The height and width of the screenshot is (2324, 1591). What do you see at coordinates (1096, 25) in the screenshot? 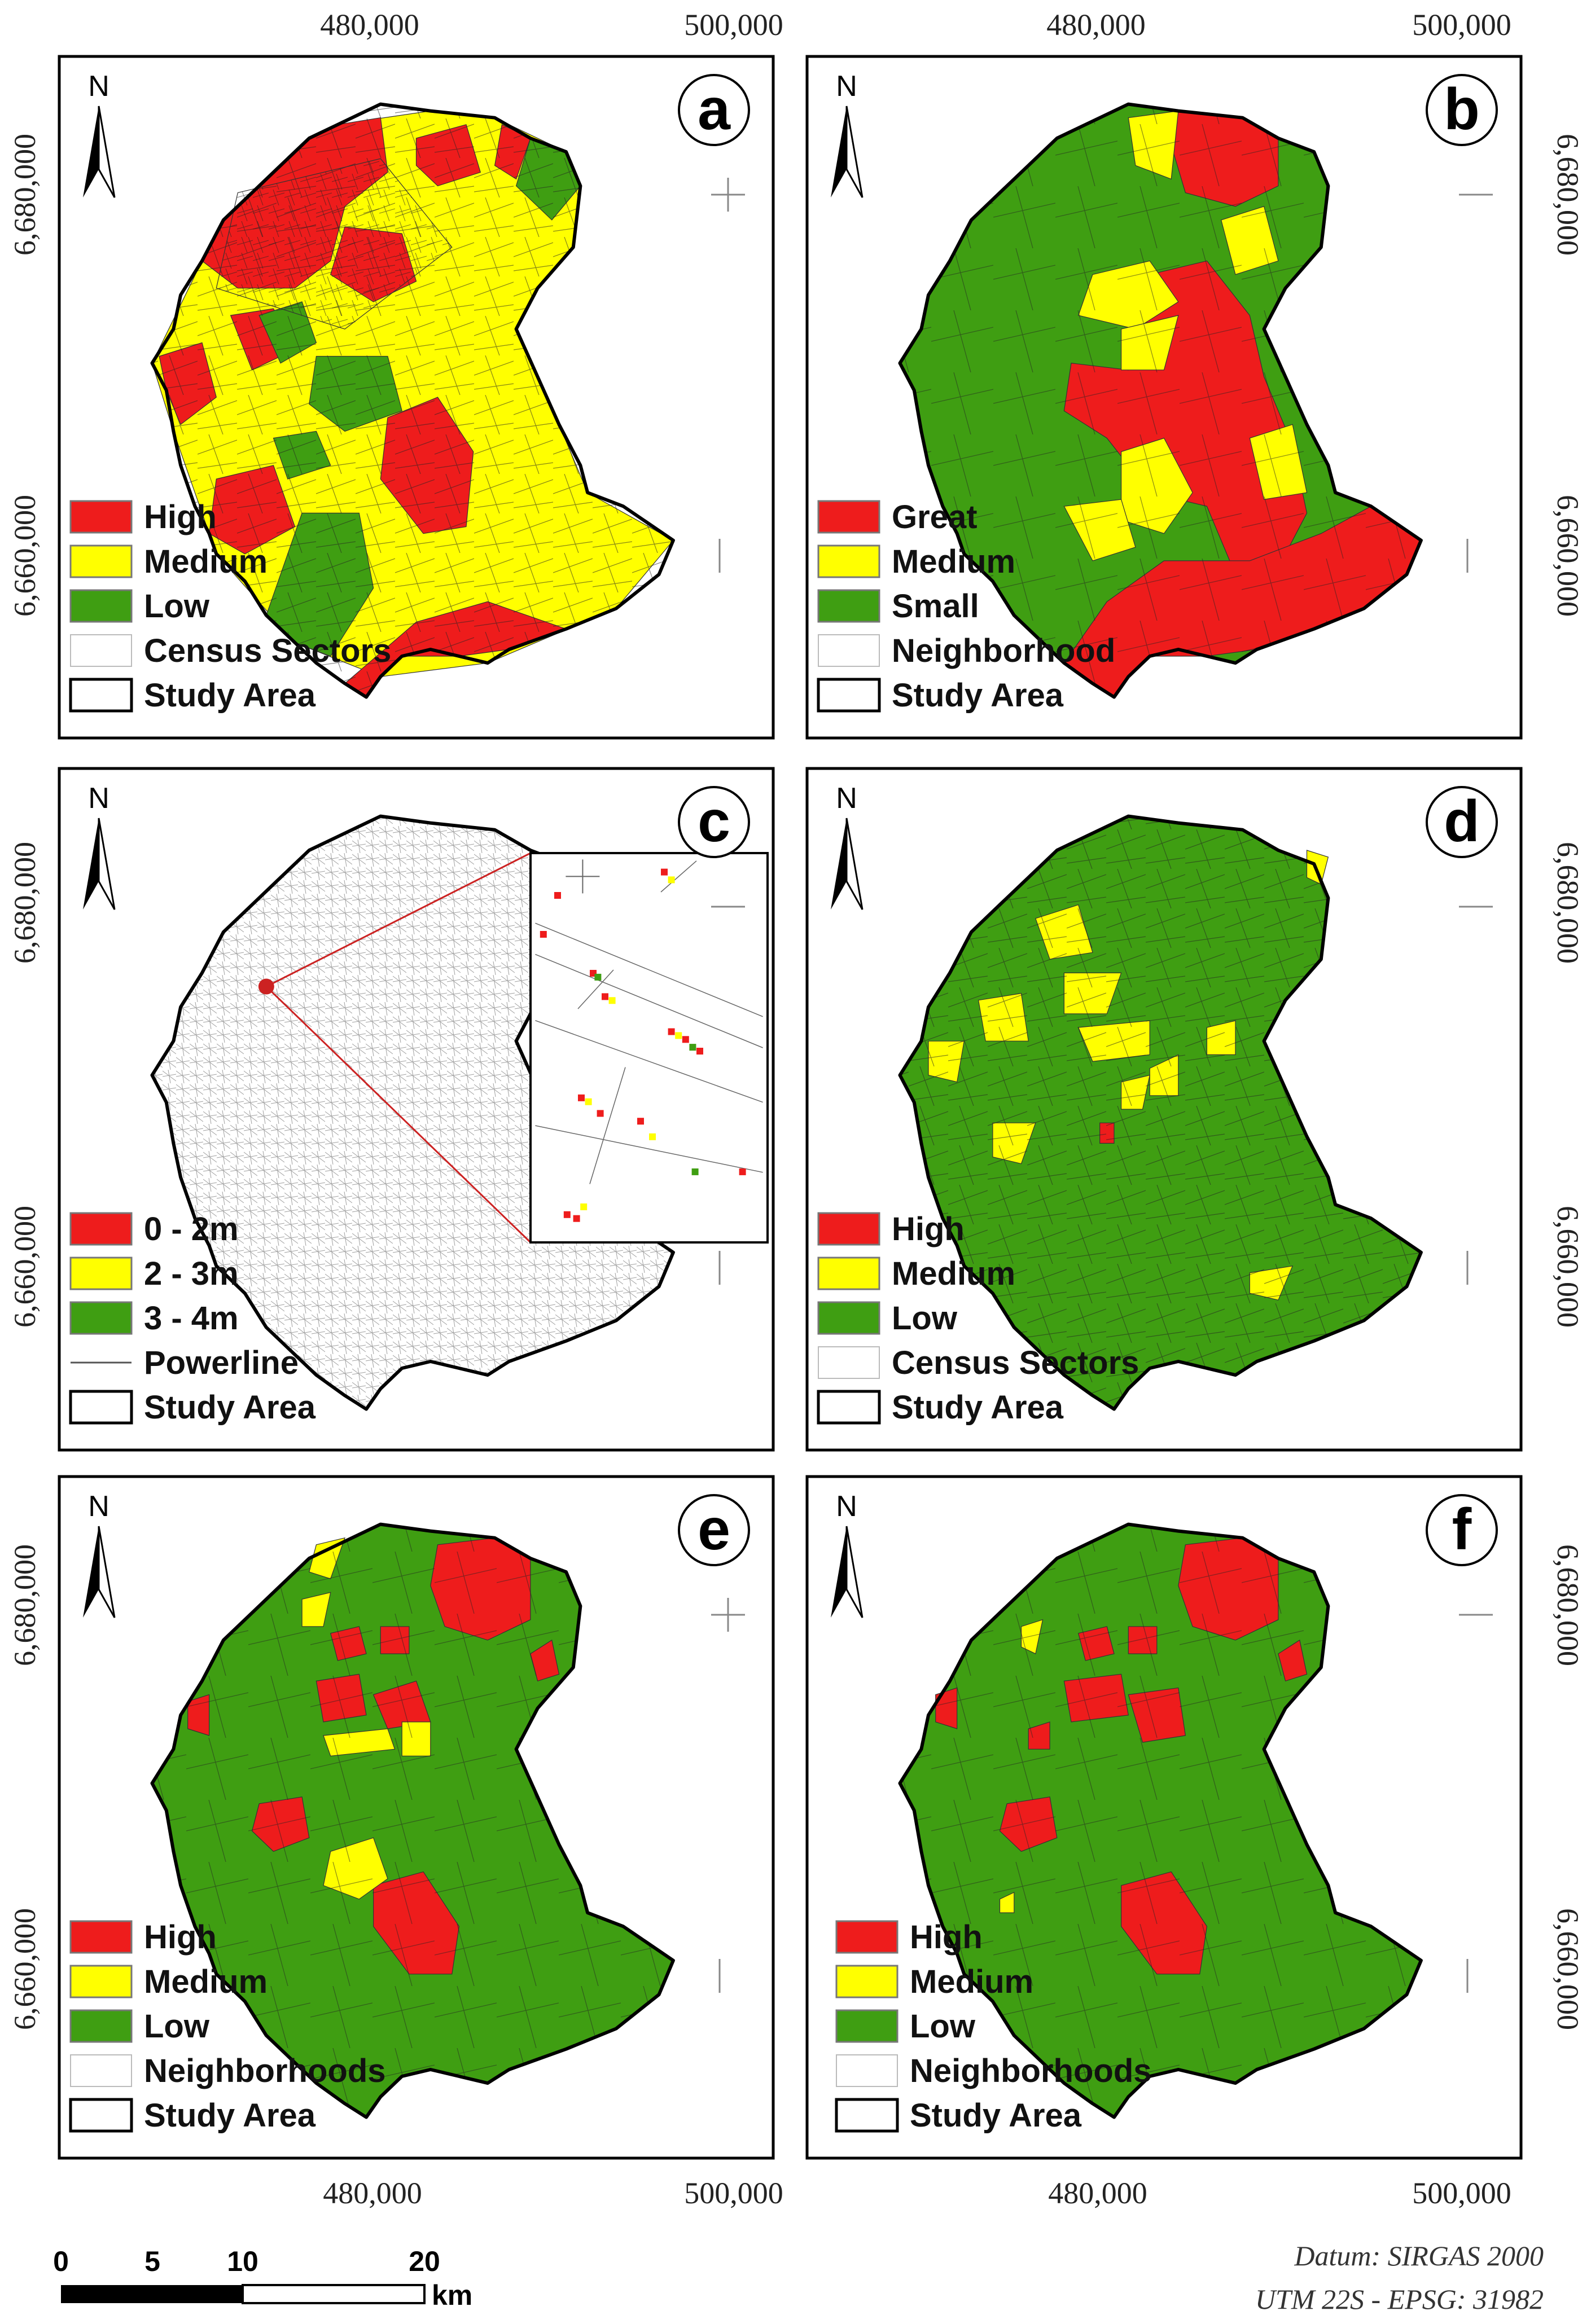
I see `x-label-top-480000-right: 480,000` at bounding box center [1096, 25].